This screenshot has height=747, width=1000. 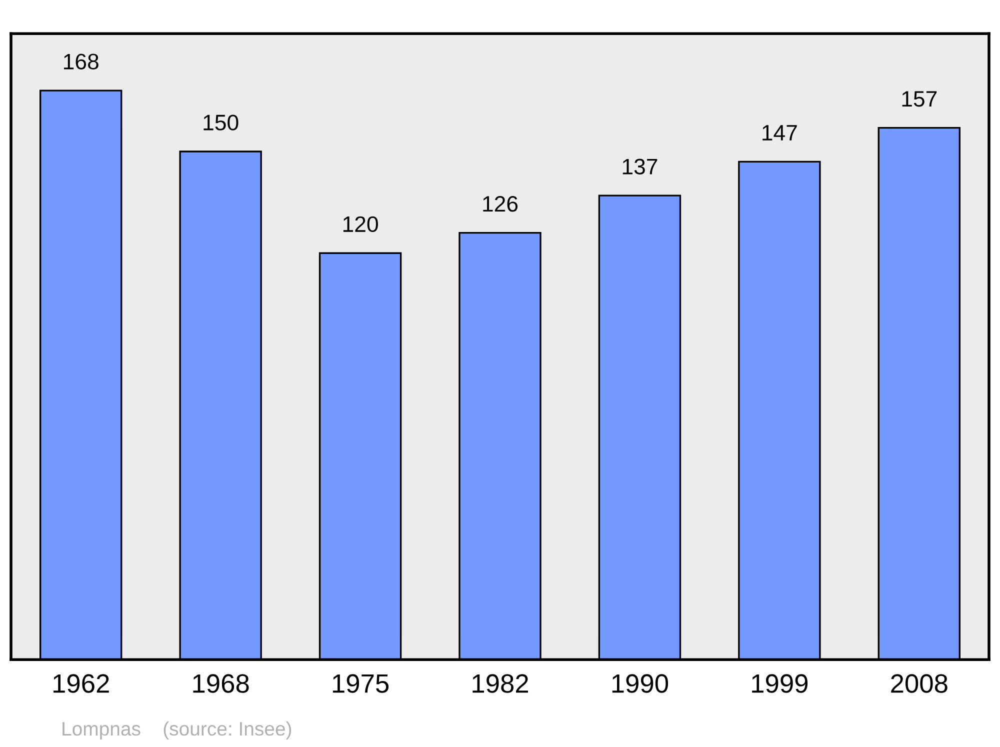 What do you see at coordinates (780, 683) in the screenshot?
I see `x-tick-label: 1999` at bounding box center [780, 683].